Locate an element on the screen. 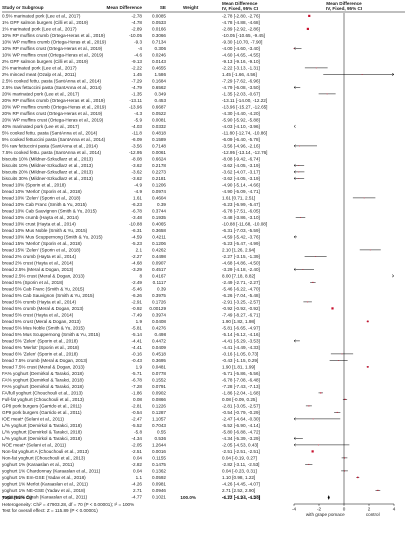  study-md: -5.81 is located at coordinates (137, 328).